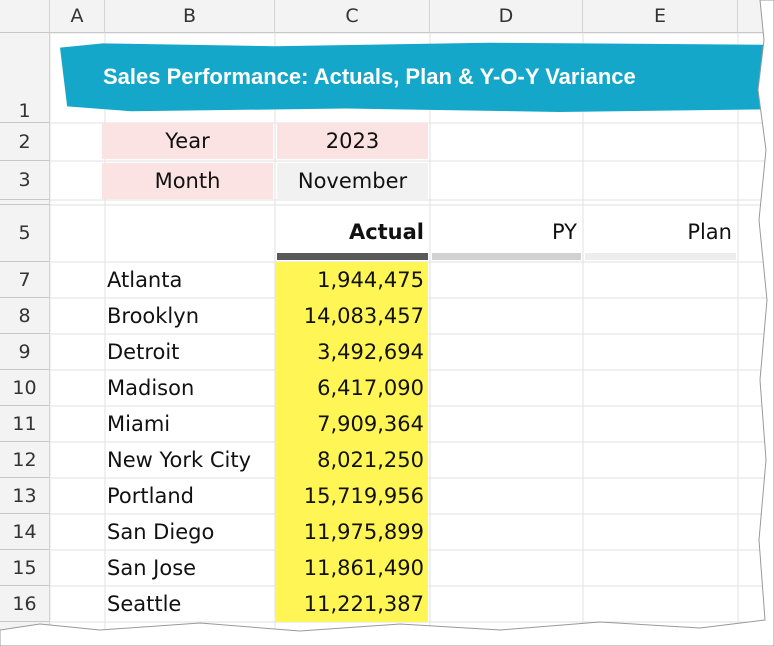 This screenshot has height=646, width=774. What do you see at coordinates (564, 232) in the screenshot?
I see `column-title: PY` at bounding box center [564, 232].